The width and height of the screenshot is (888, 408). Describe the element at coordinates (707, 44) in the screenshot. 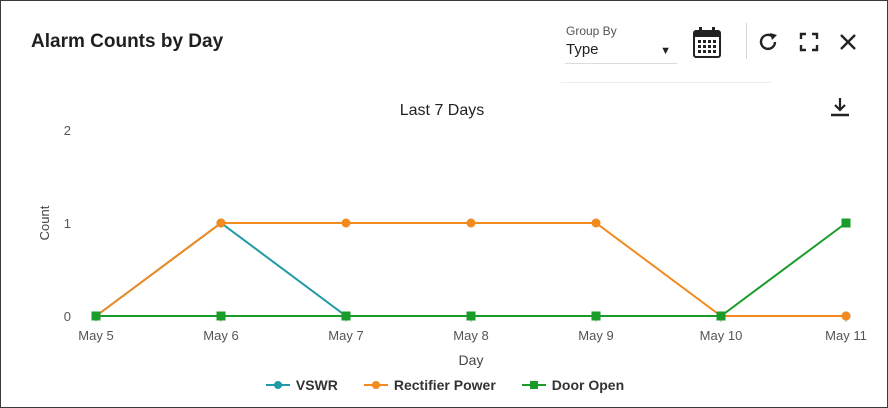

I see `calendar-icon` at that location.